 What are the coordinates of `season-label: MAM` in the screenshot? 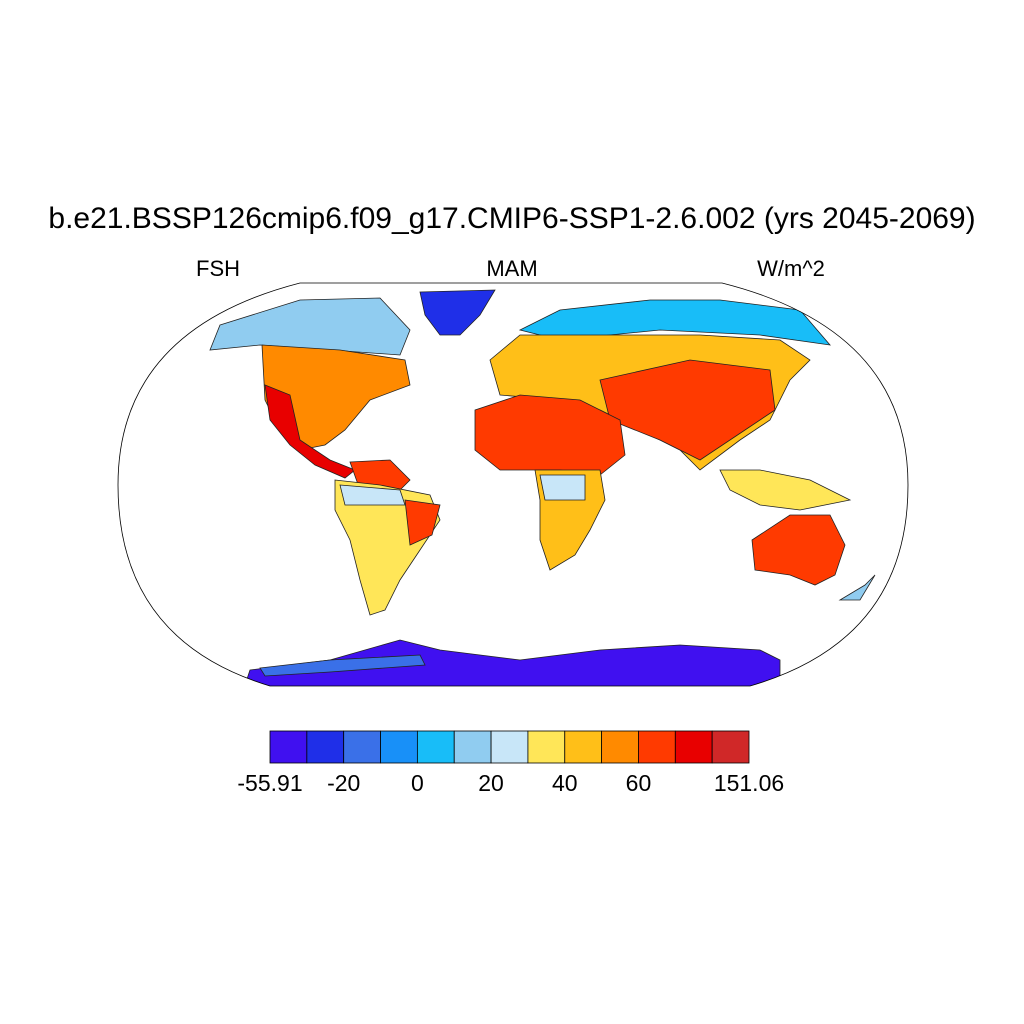 It's located at (511, 268).